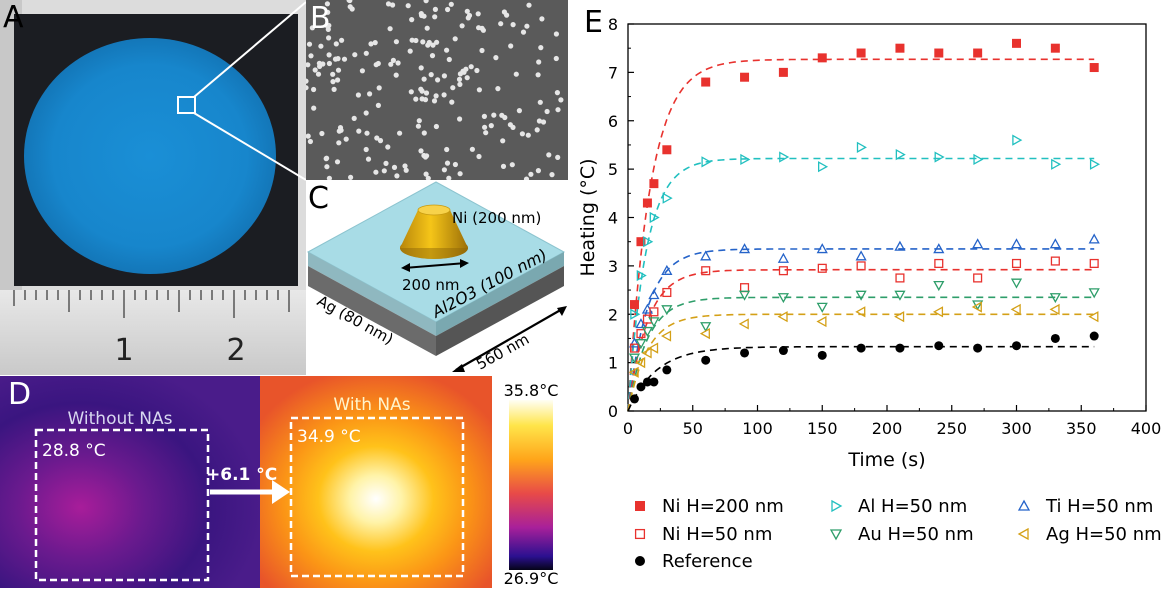 The width and height of the screenshot is (1161, 592). I want to click on fit-curve, so click(861, 354).